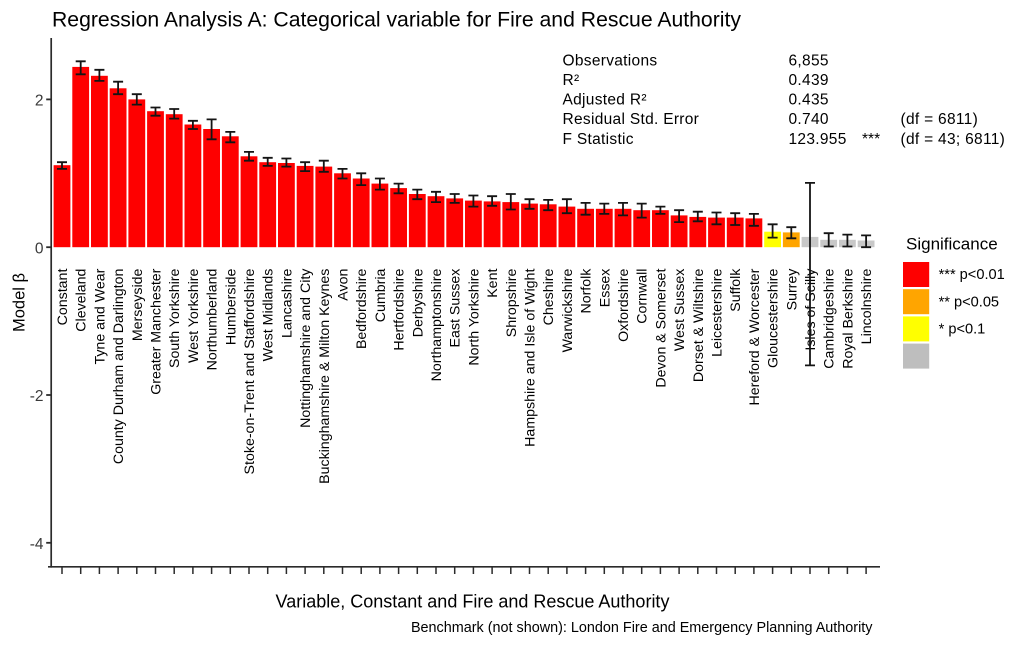 This screenshot has height=663, width=1023. I want to click on svg-text: Significance, so click(952, 243).